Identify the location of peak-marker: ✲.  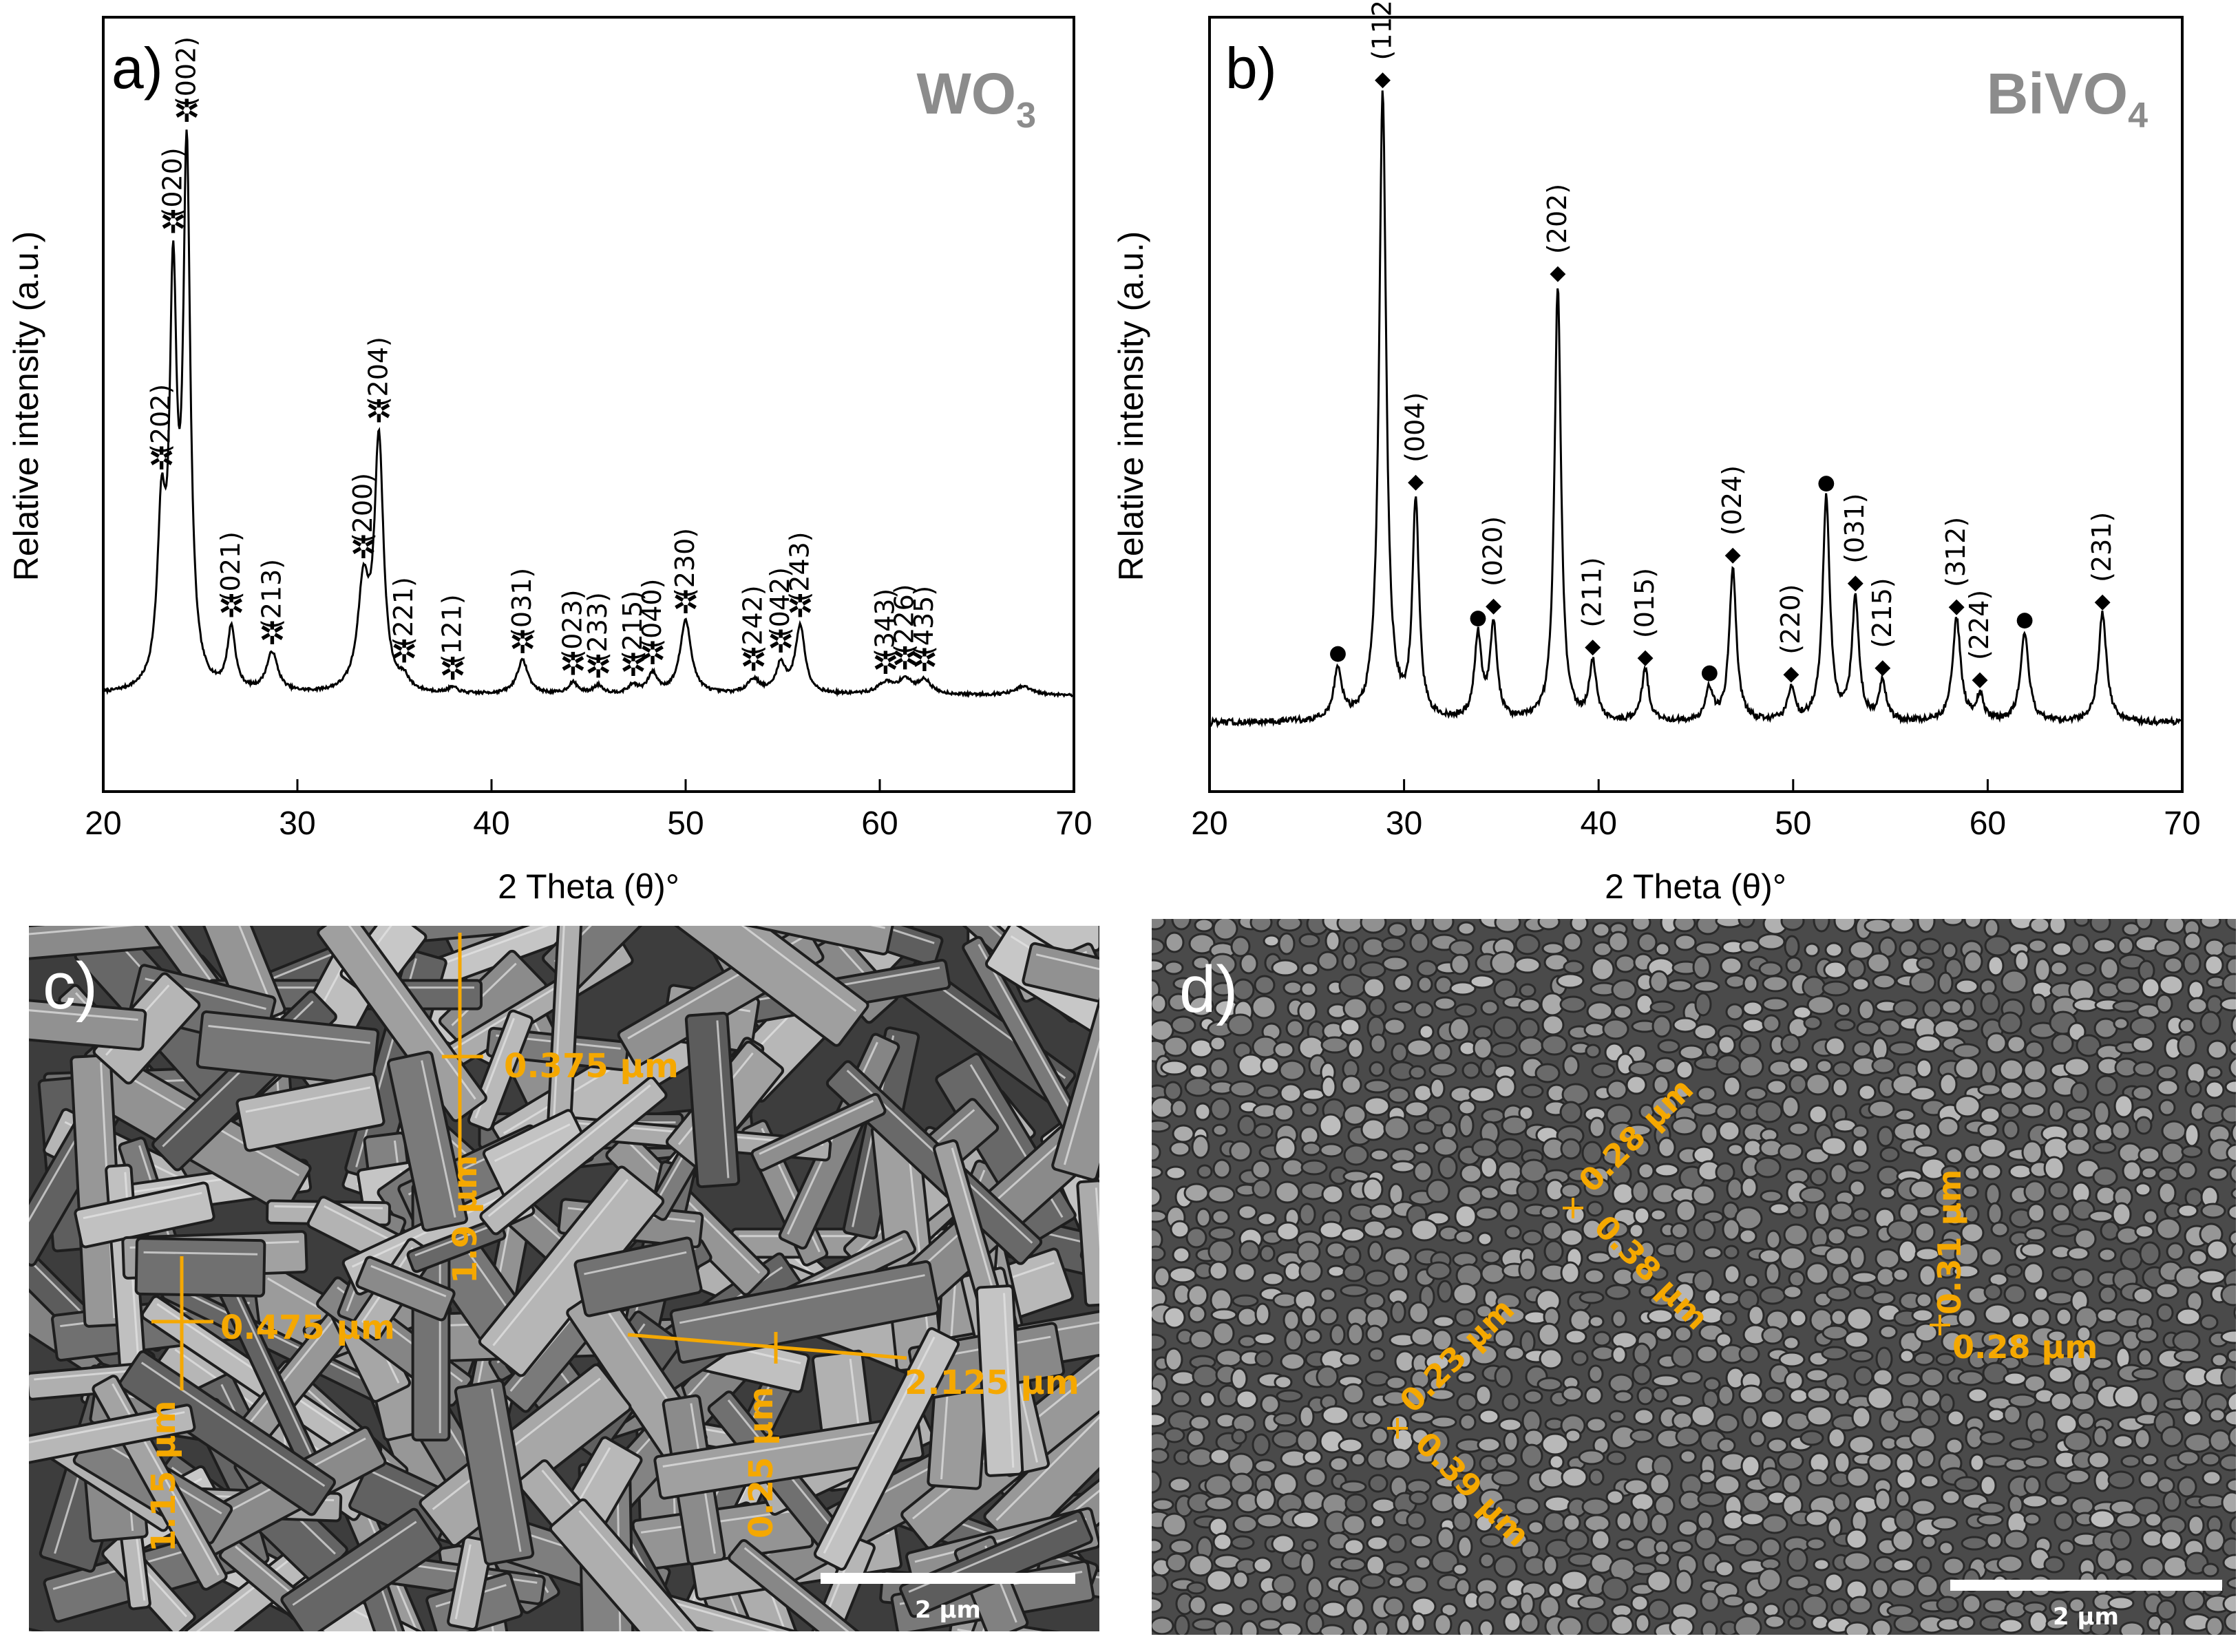
(452, 669).